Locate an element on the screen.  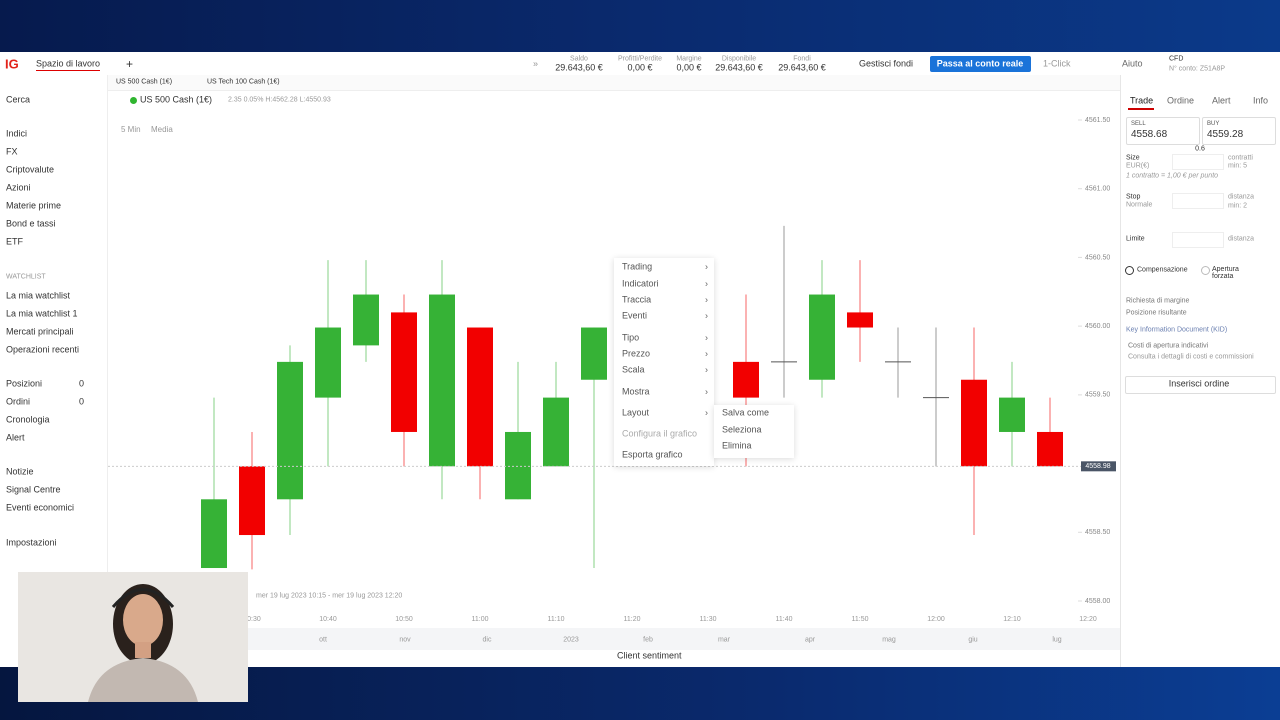
activity-count: 0 is located at coordinates (82, 401).